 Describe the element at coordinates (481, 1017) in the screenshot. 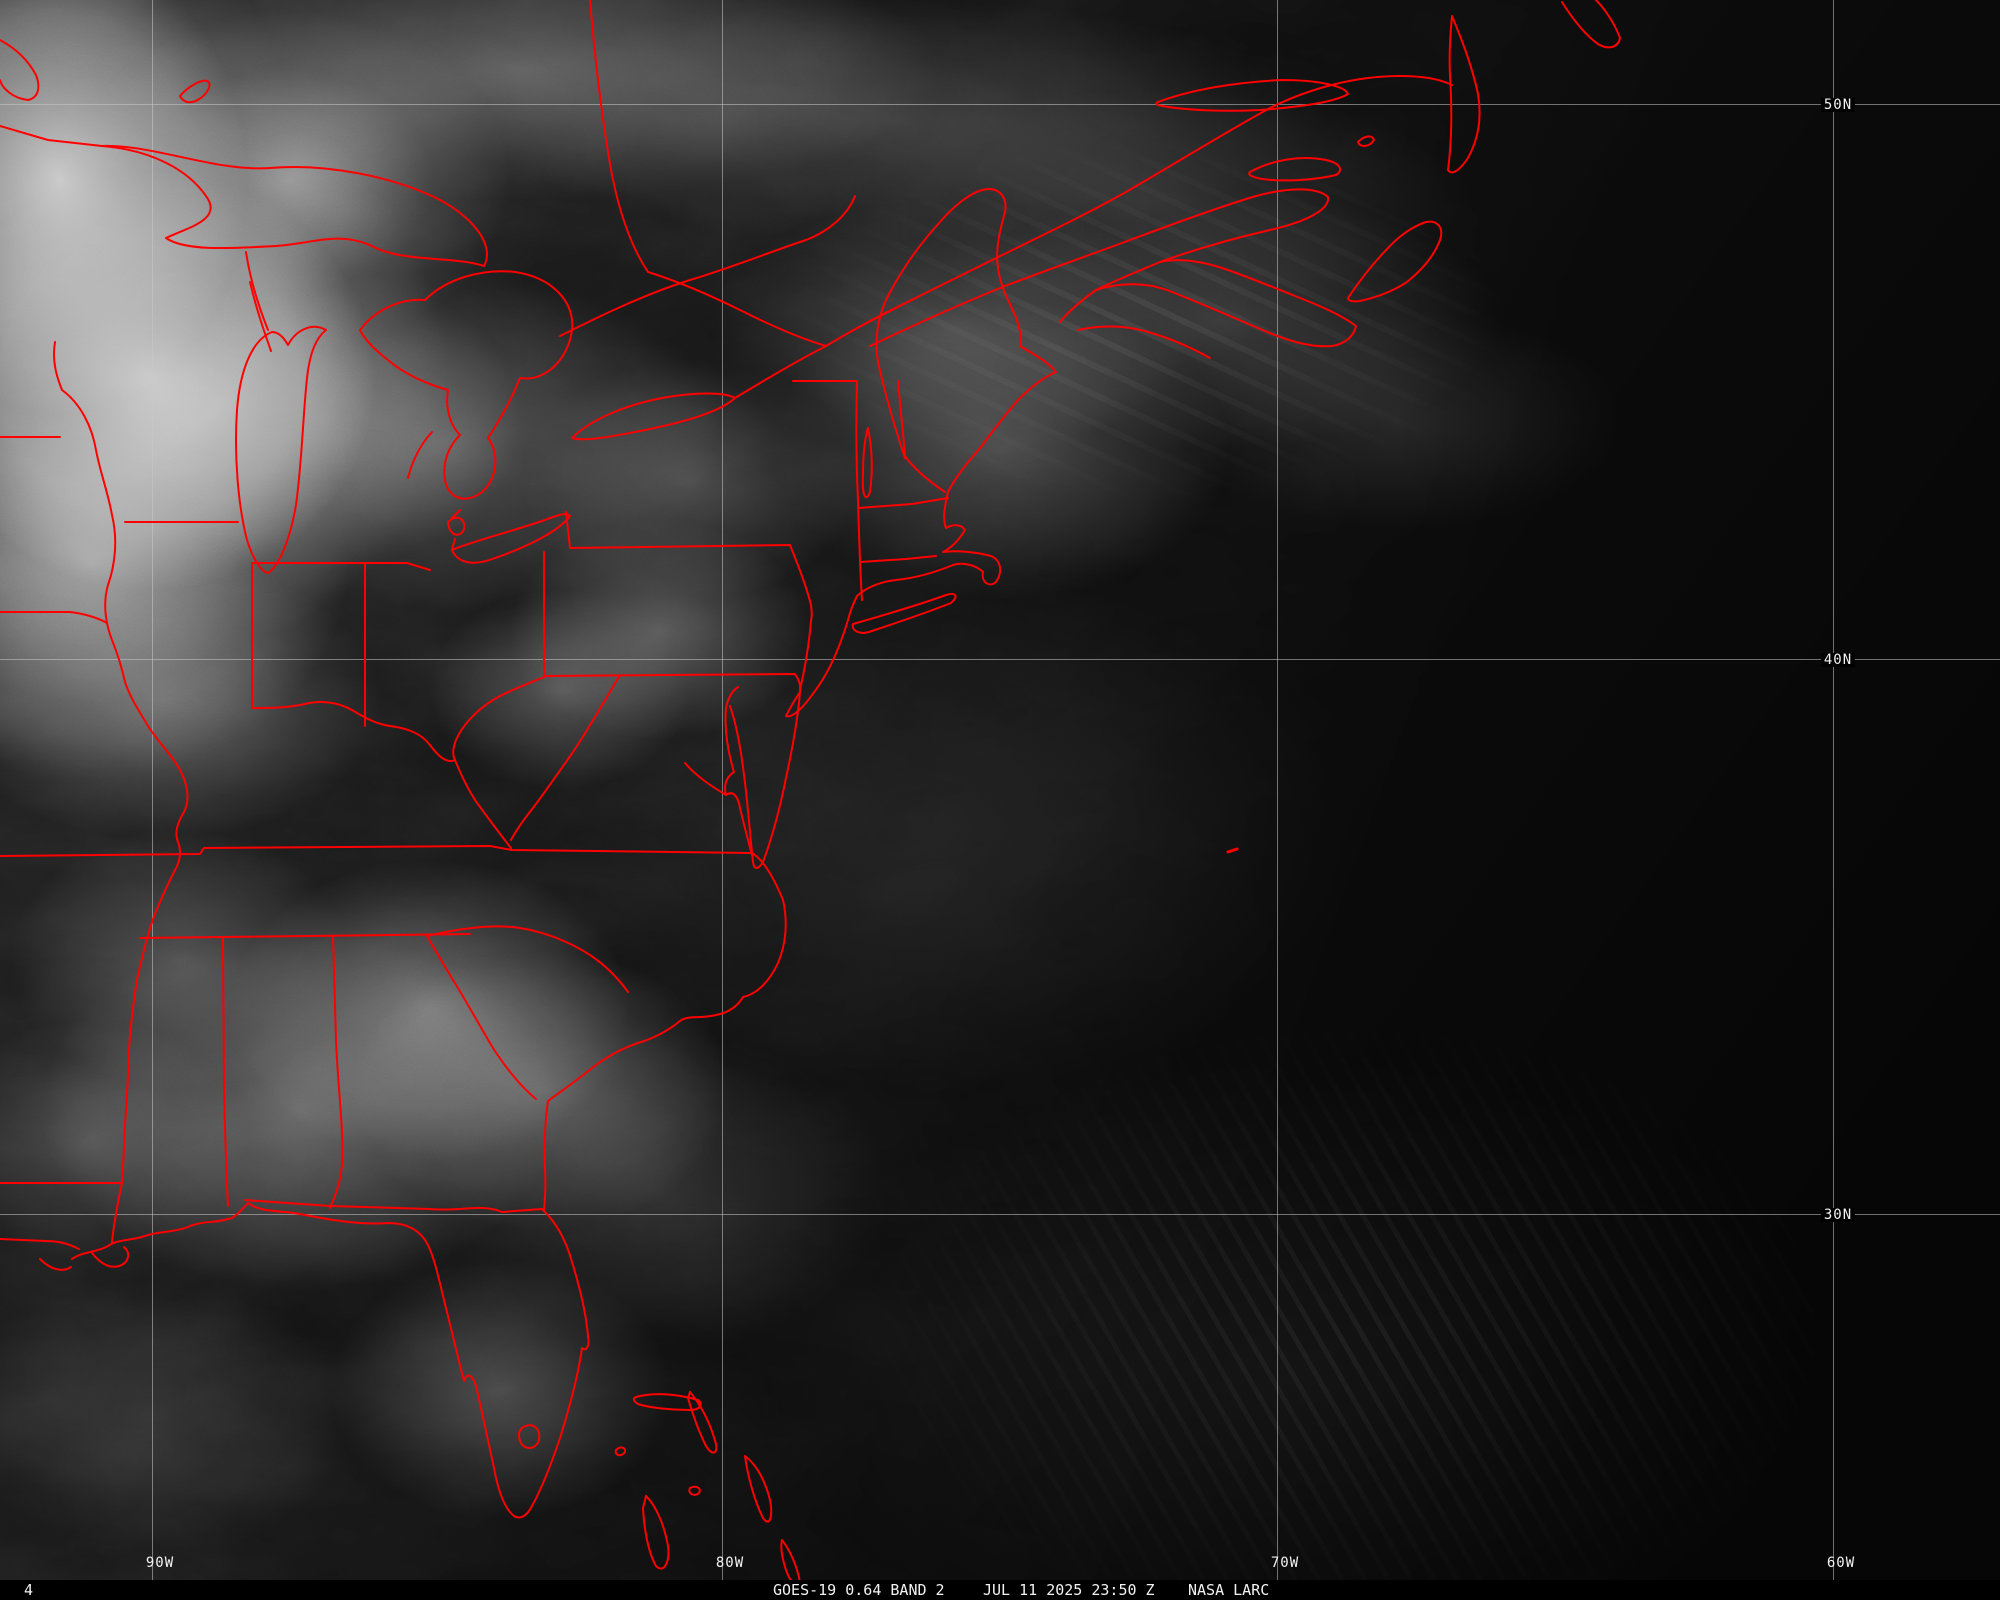

I see `boundary-ga-sc-border` at that location.